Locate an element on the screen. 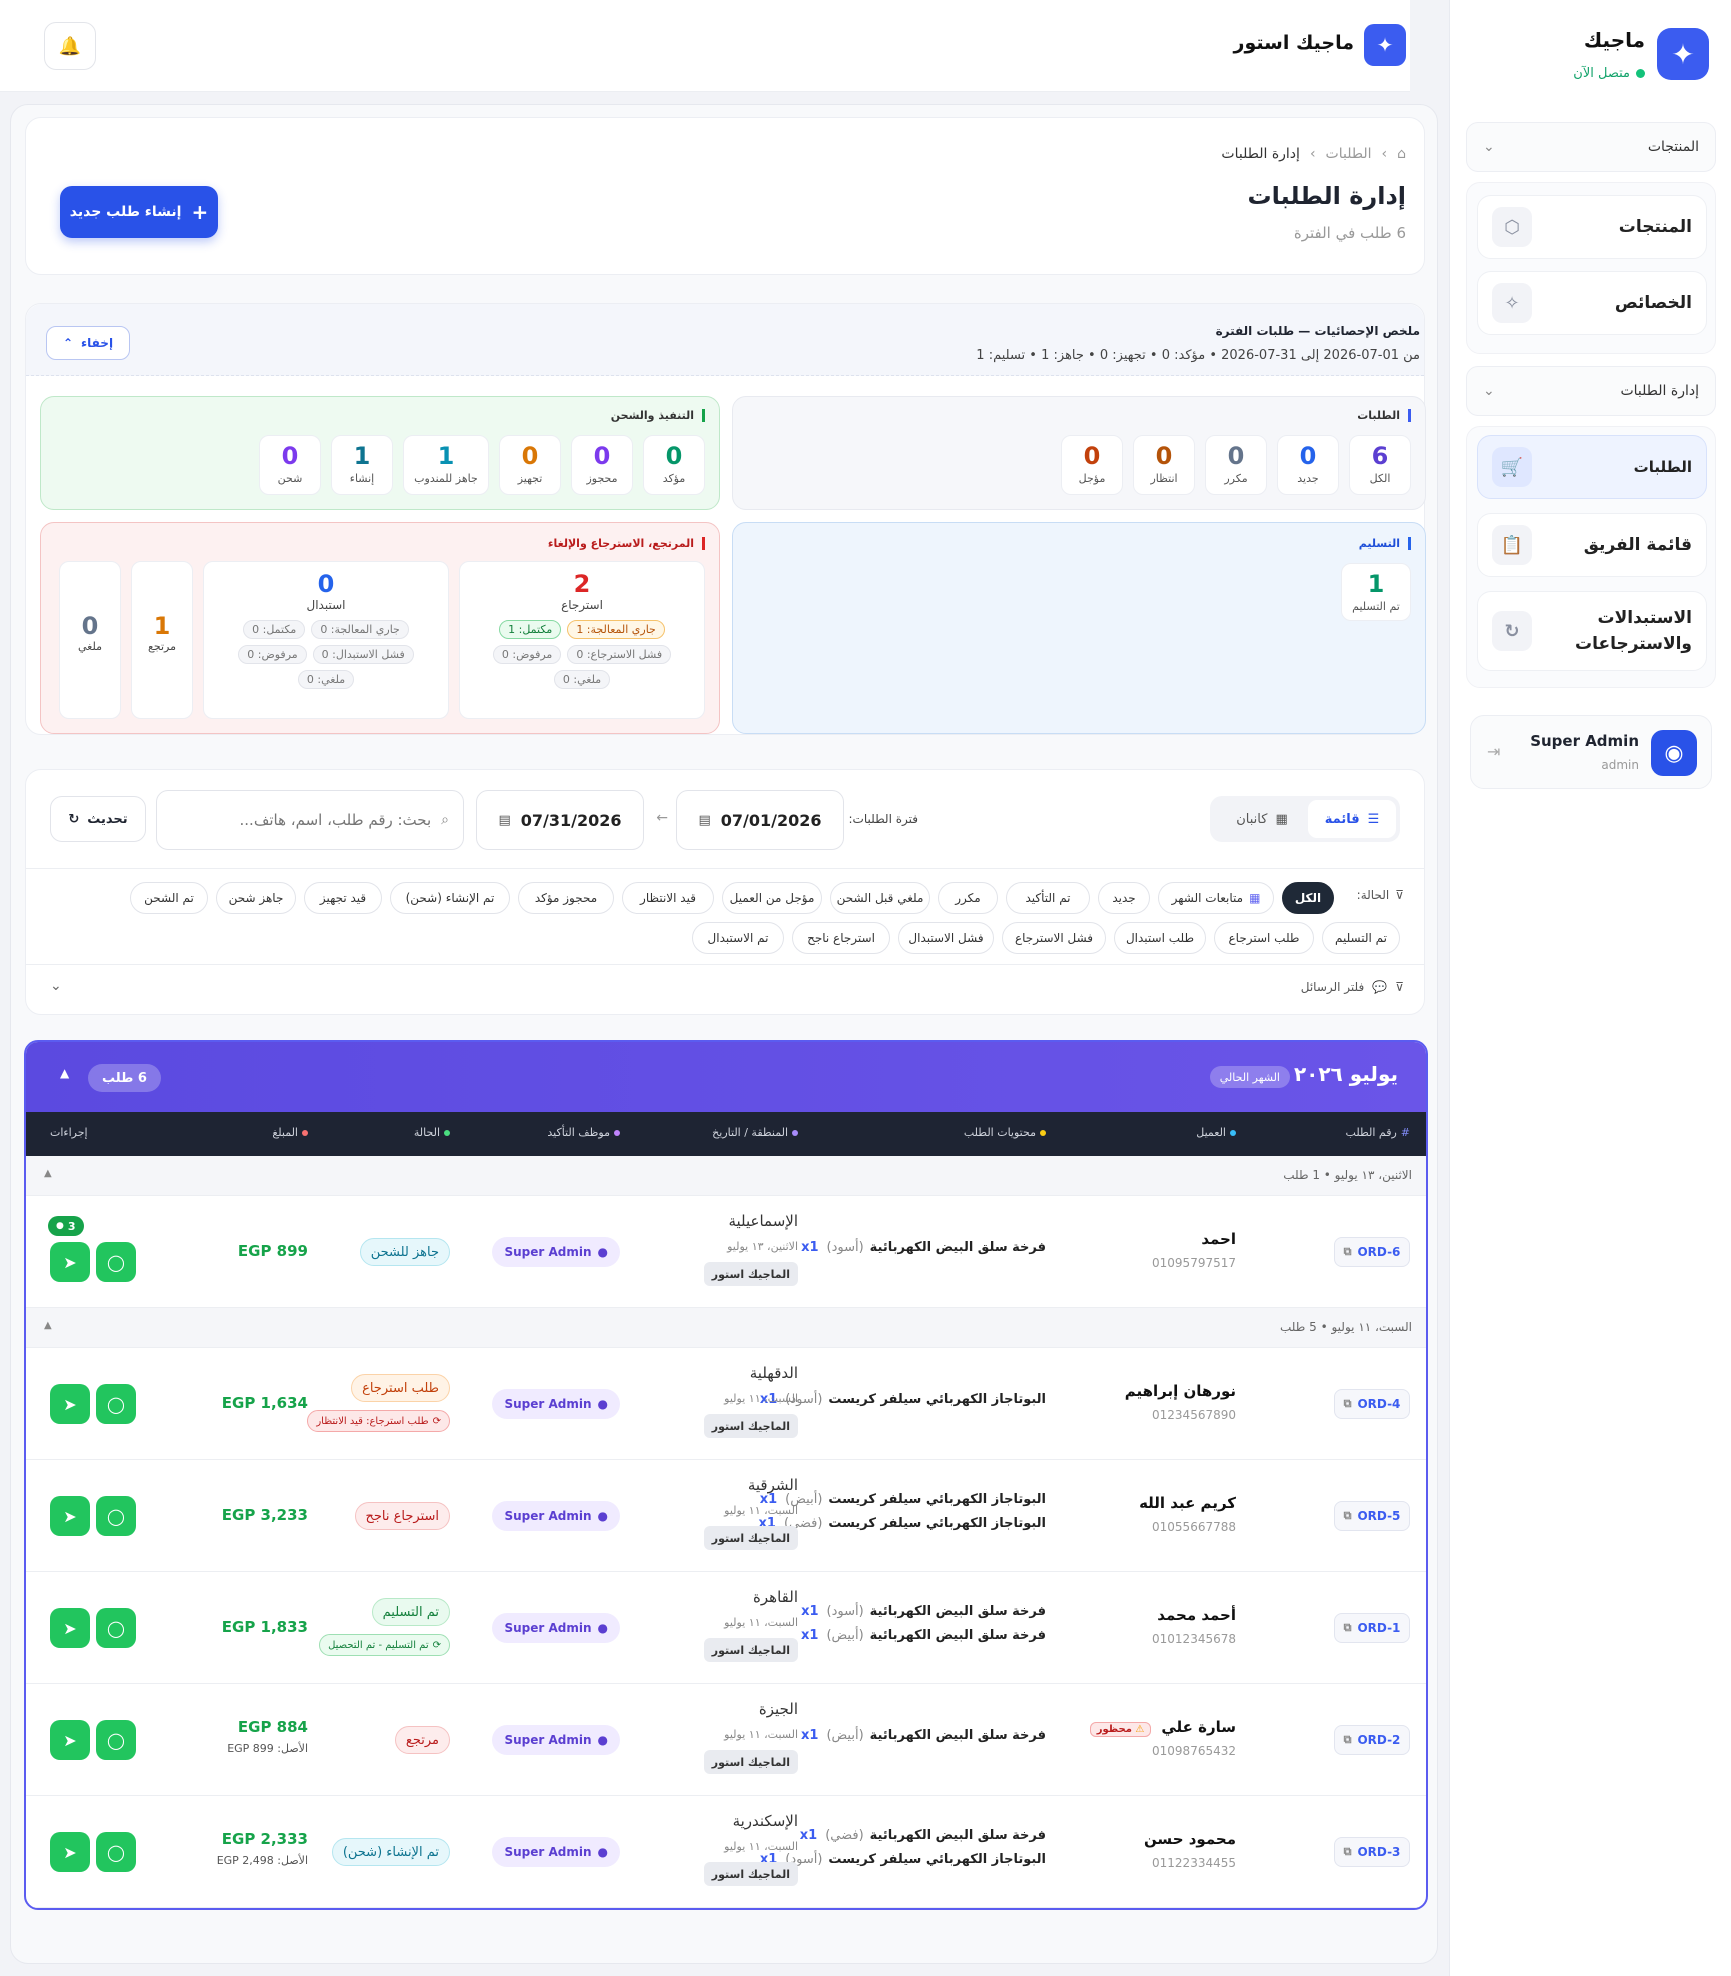  status-badge: استرجاع ناجح is located at coordinates (402, 1516).